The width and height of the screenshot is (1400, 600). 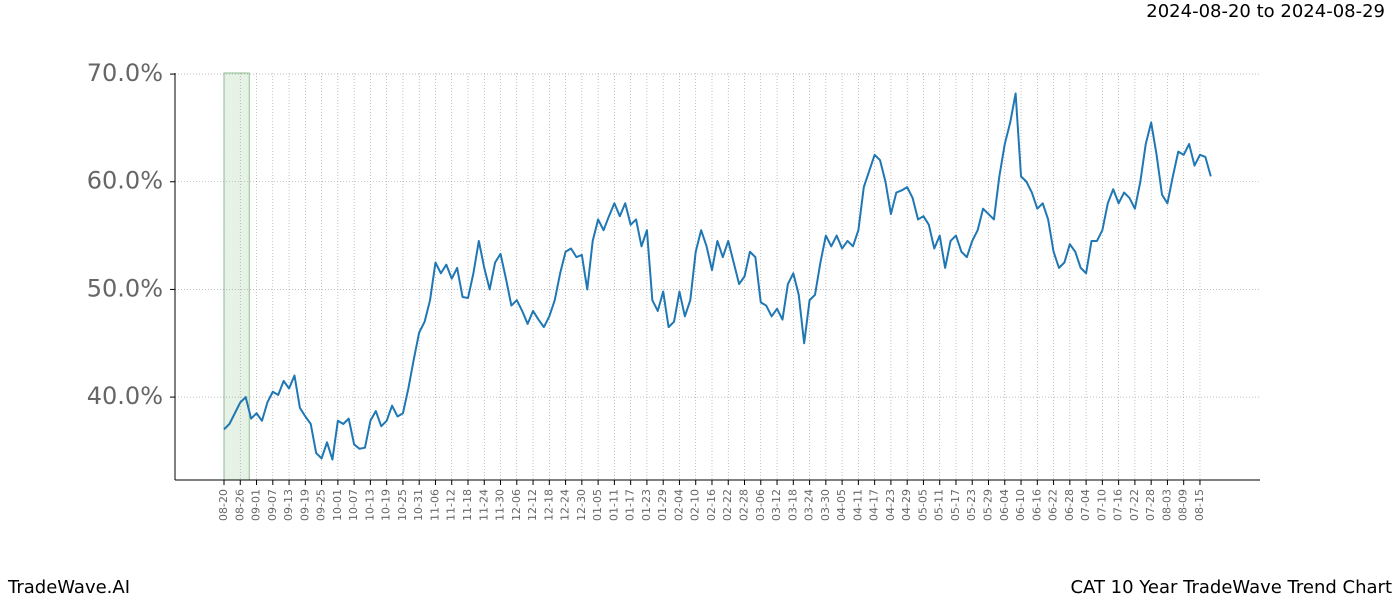 What do you see at coordinates (776, 505) in the screenshot?
I see `x-tick-label: 03-12` at bounding box center [776, 505].